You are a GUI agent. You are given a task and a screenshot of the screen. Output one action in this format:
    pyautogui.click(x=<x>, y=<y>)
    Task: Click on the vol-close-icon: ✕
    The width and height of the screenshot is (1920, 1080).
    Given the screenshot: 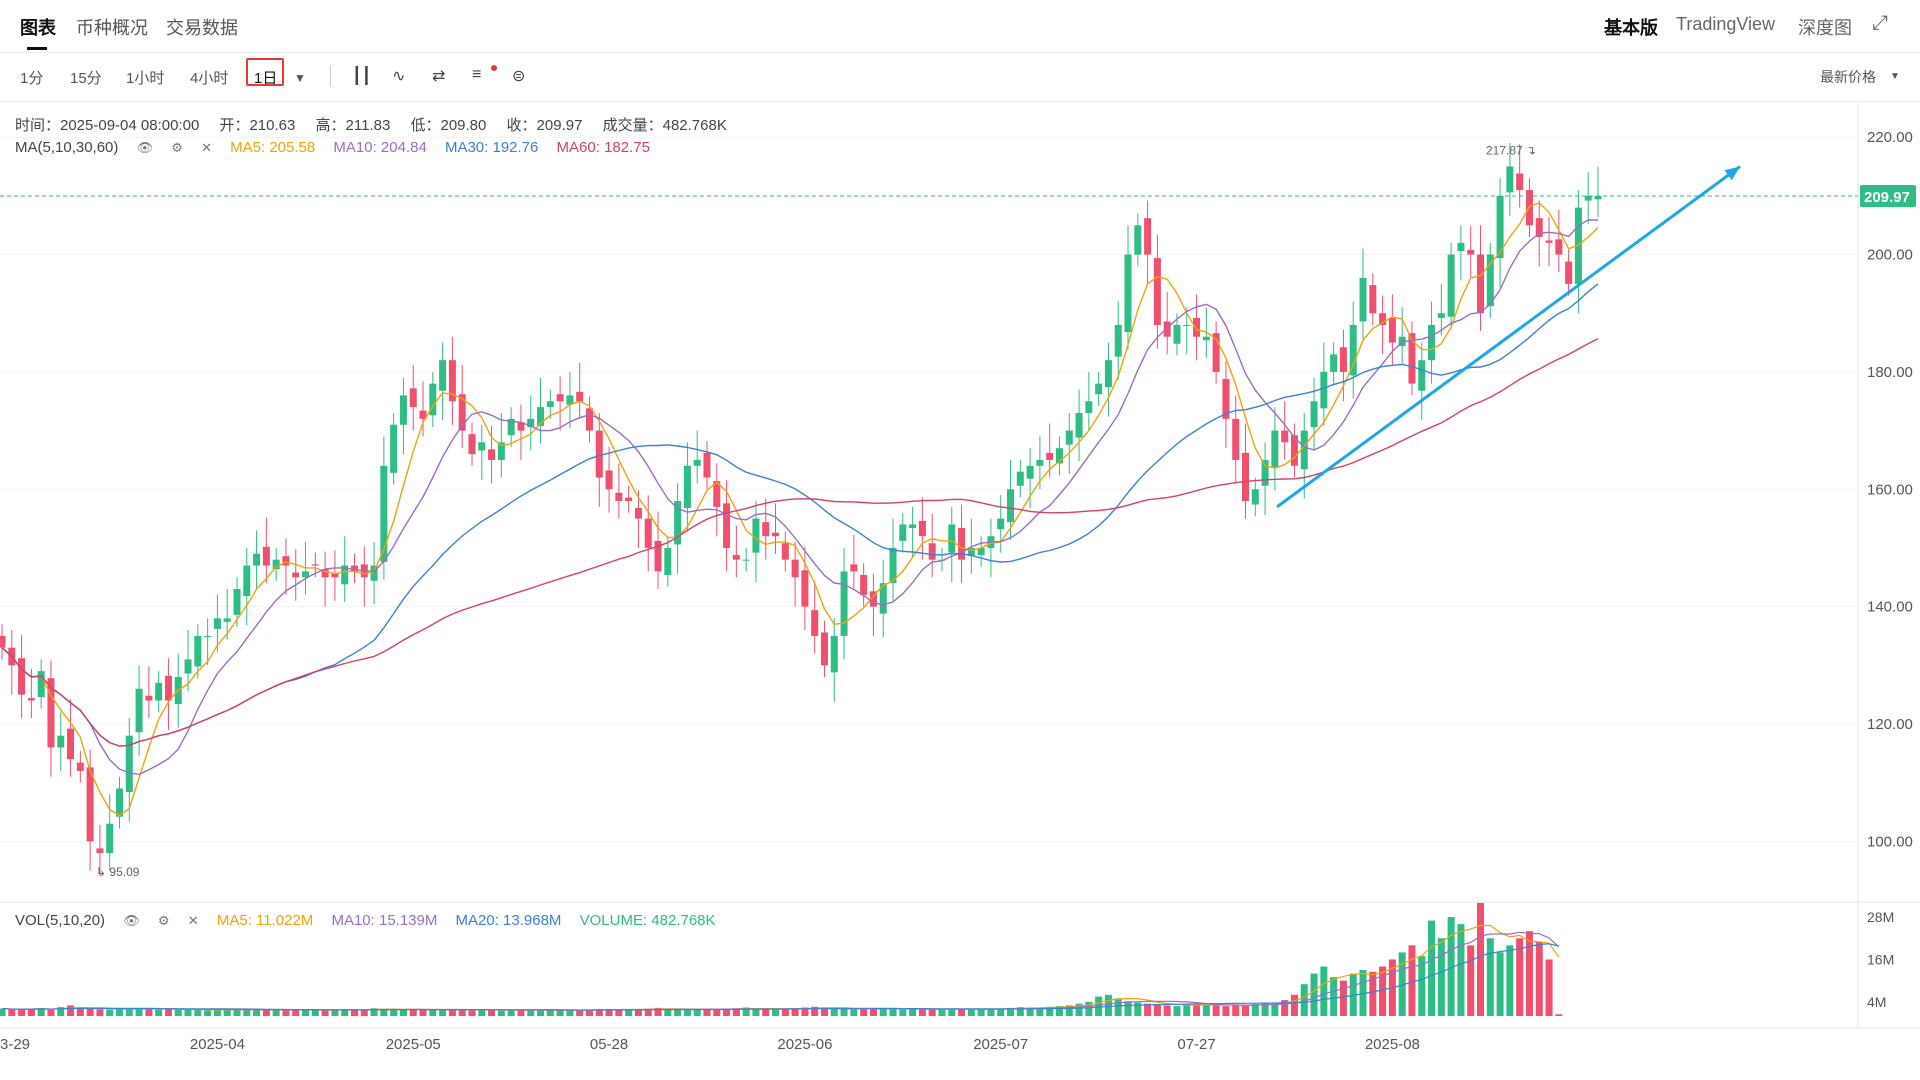 What is the action you would take?
    pyautogui.click(x=193, y=920)
    